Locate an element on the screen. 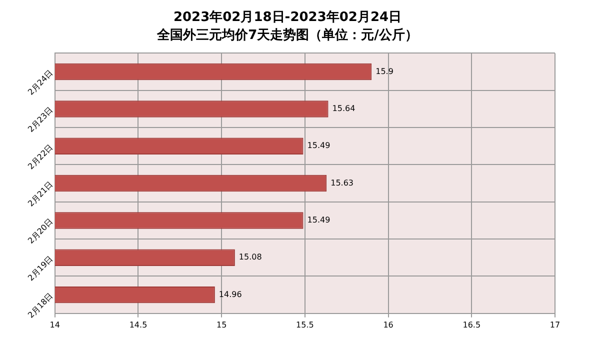 The height and width of the screenshot is (343, 600). x-tick-label: 17 is located at coordinates (555, 325).